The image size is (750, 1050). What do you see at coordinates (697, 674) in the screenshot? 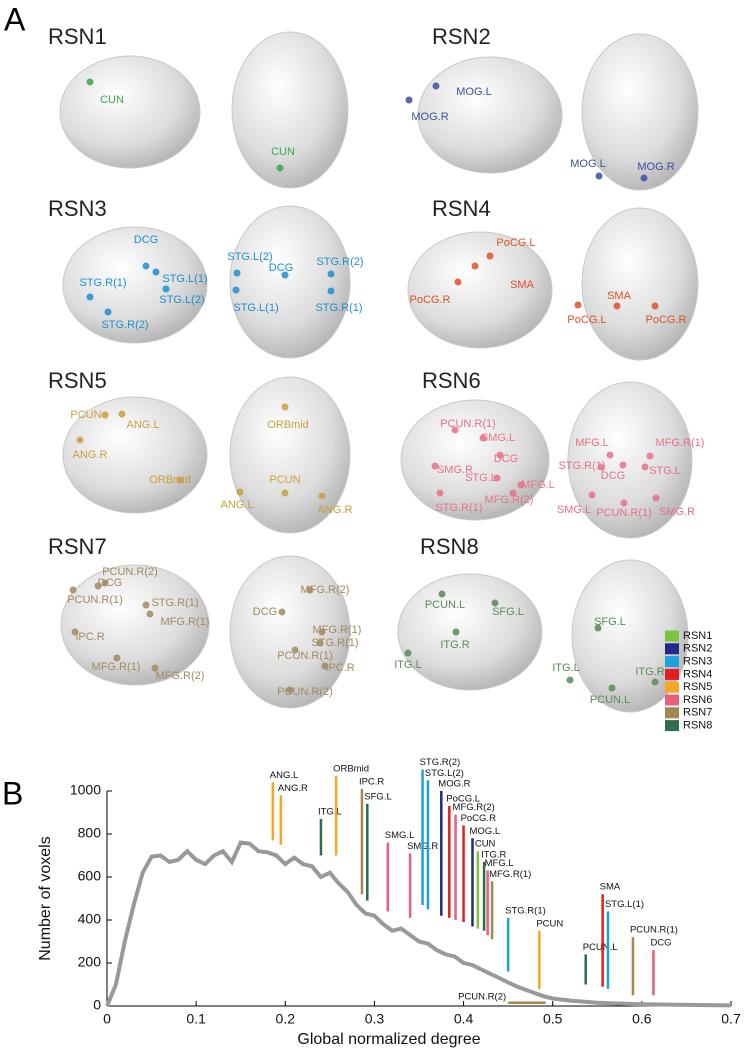
I see `legend-label: RSN4` at bounding box center [697, 674].